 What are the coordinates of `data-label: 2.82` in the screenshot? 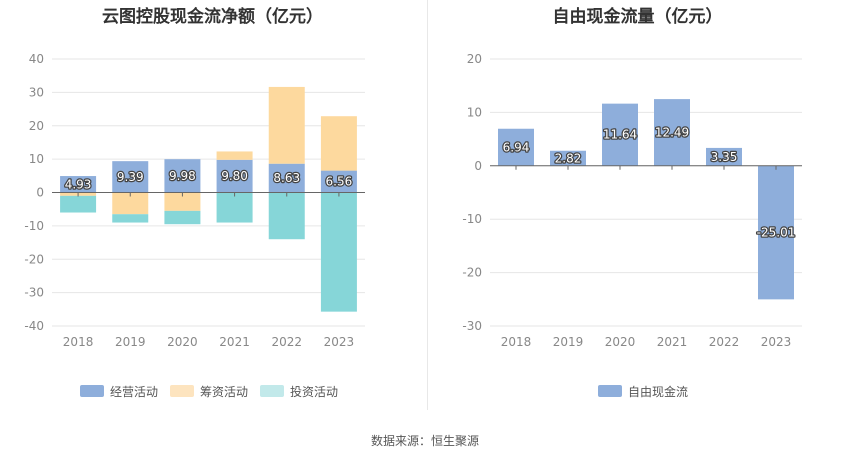 It's located at (568, 158).